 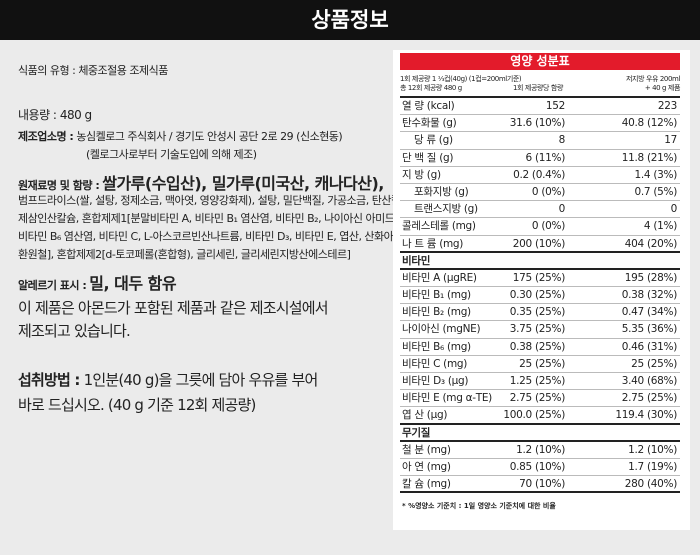 What do you see at coordinates (426, 466) in the screenshot?
I see `nutrient-name: 아 연 (mg)` at bounding box center [426, 466].